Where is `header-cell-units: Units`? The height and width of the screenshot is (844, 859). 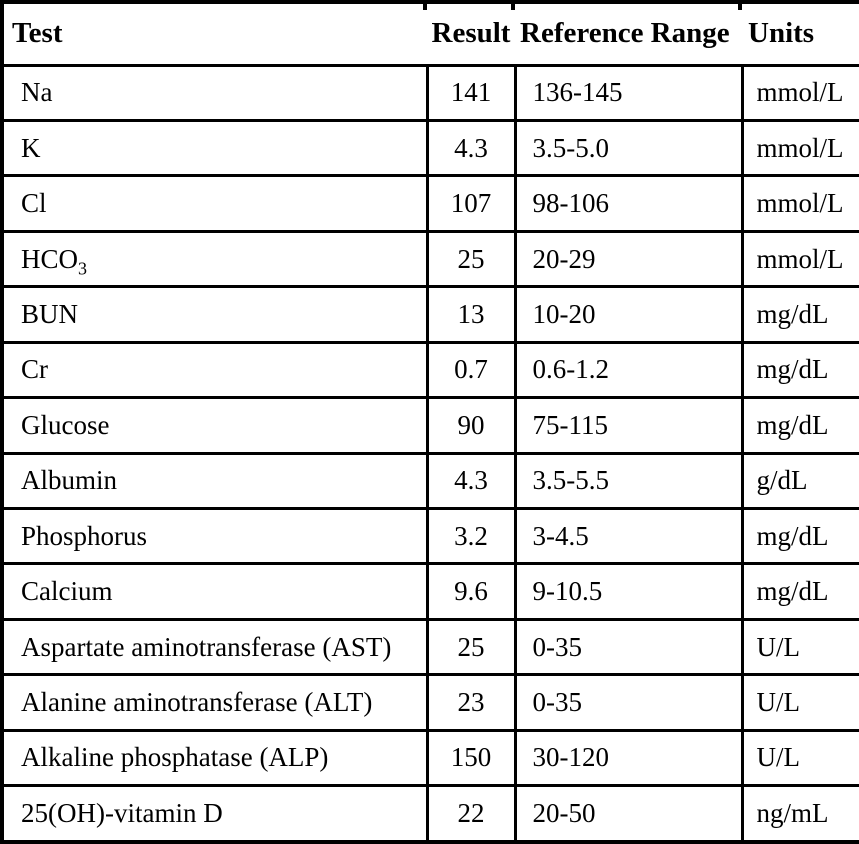 header-cell-units: Units is located at coordinates (800, 34).